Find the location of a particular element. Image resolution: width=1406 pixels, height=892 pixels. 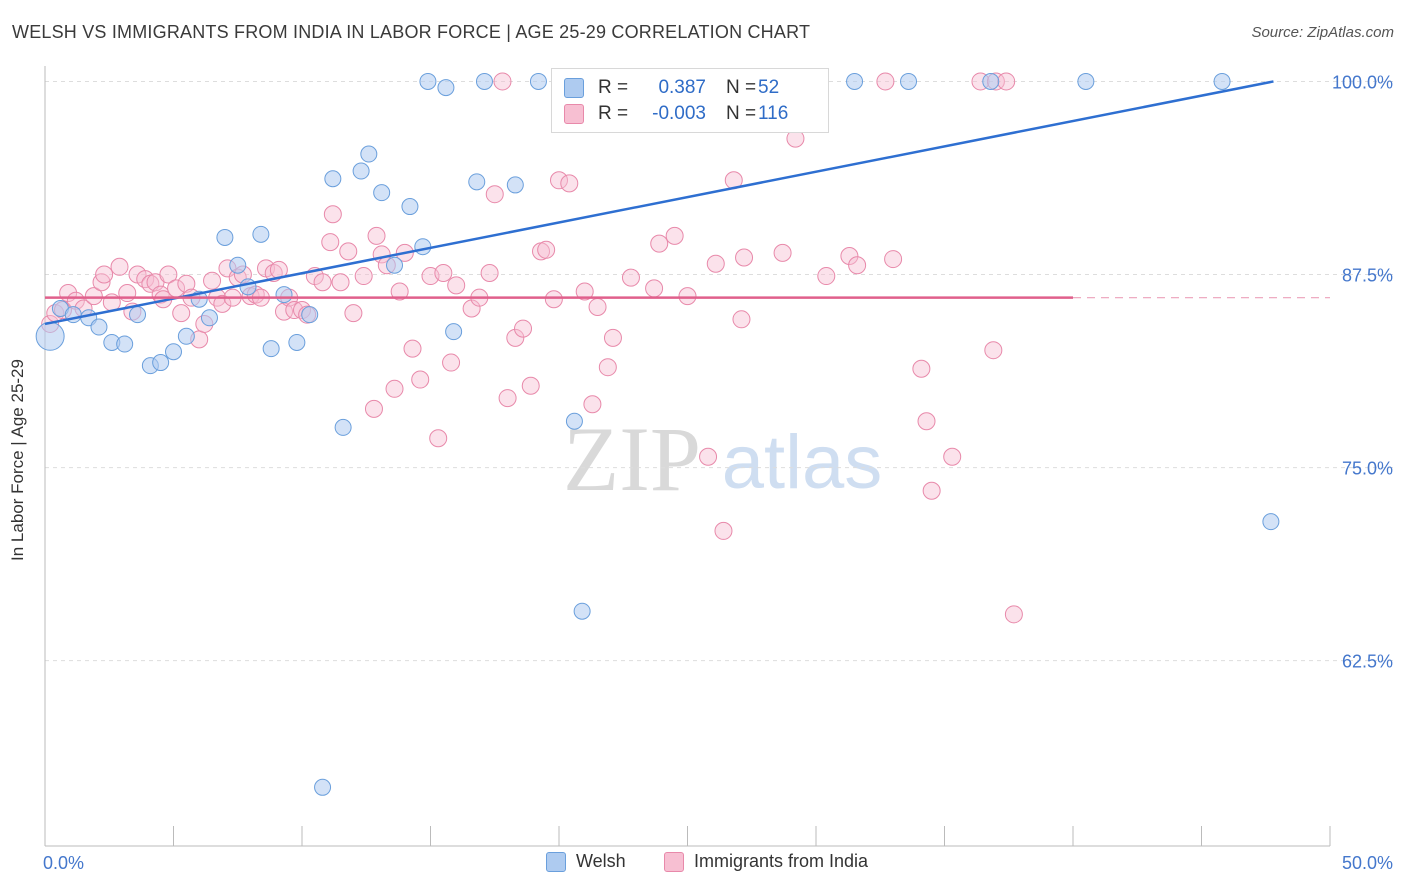

india-swatch is located at coordinates (674, 861).